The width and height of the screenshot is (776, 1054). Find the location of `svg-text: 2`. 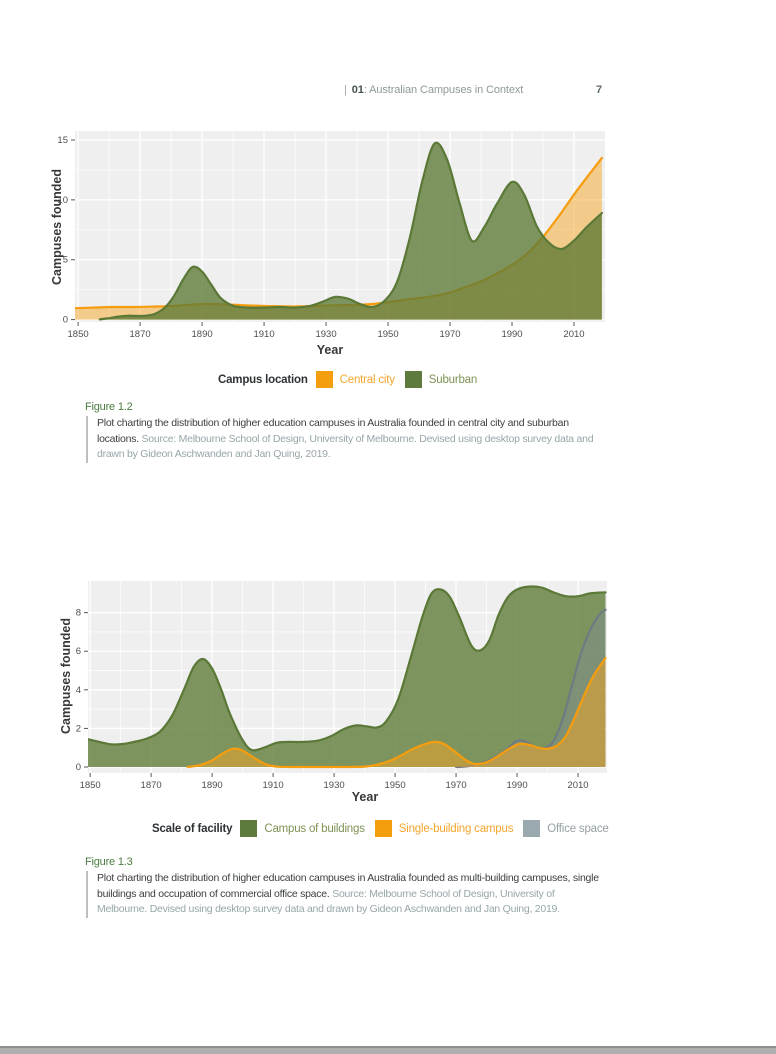

svg-text: 2 is located at coordinates (78, 728).